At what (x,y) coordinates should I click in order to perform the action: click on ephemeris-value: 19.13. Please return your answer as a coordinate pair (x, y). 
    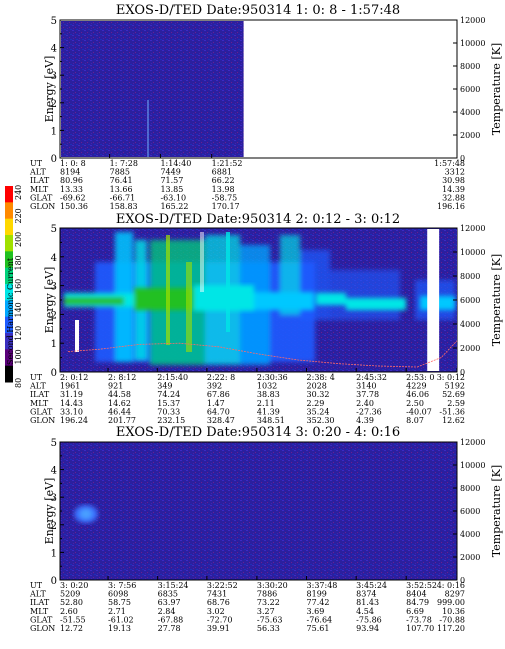
    Looking at the image, I should click on (119, 628).